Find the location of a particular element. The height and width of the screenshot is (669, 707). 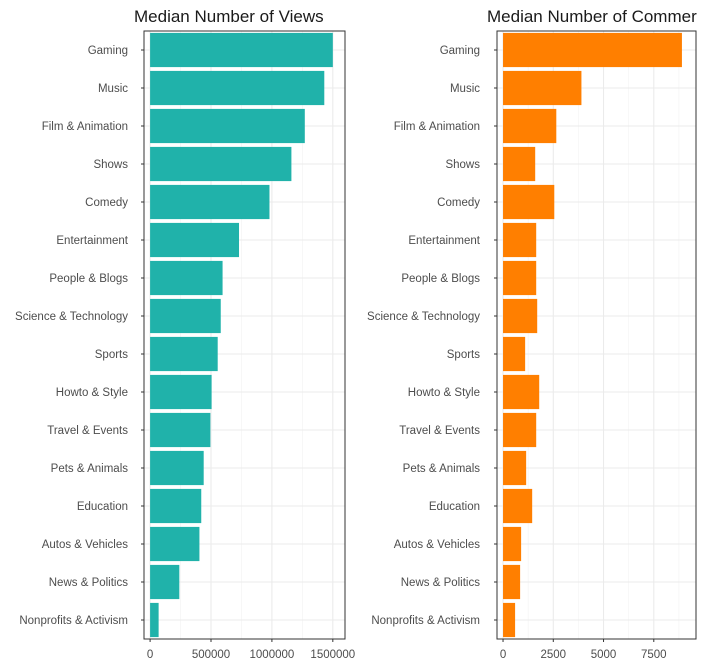

x-tick-label: 1500000 is located at coordinates (332, 655).